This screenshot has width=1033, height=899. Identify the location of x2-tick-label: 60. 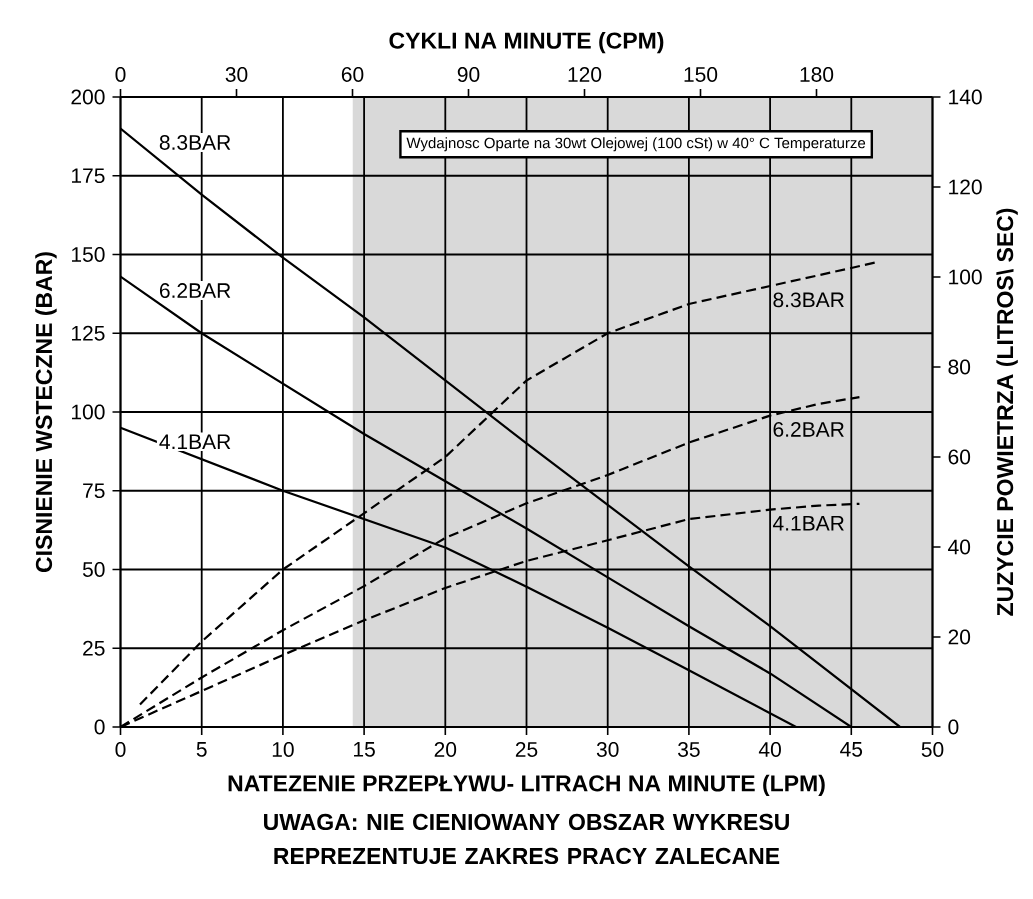
(352, 74).